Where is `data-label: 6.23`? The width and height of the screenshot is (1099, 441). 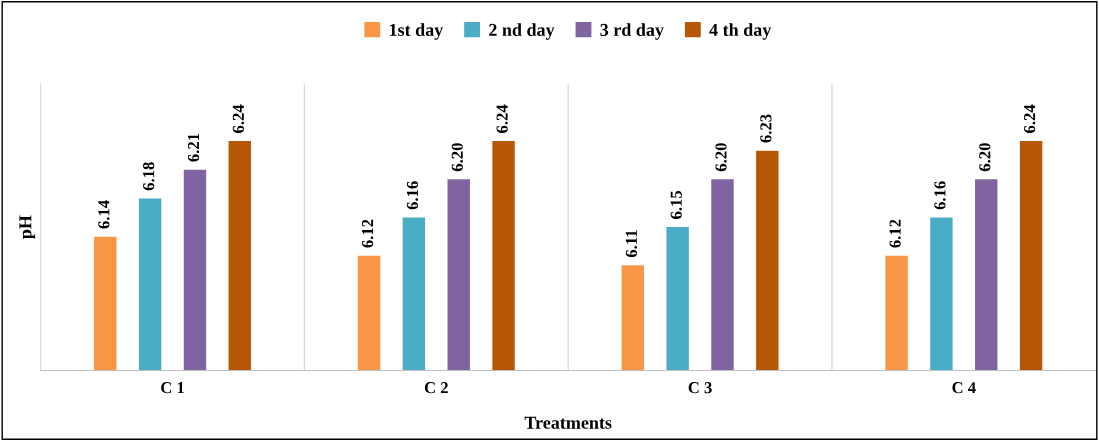
data-label: 6.23 is located at coordinates (766, 128).